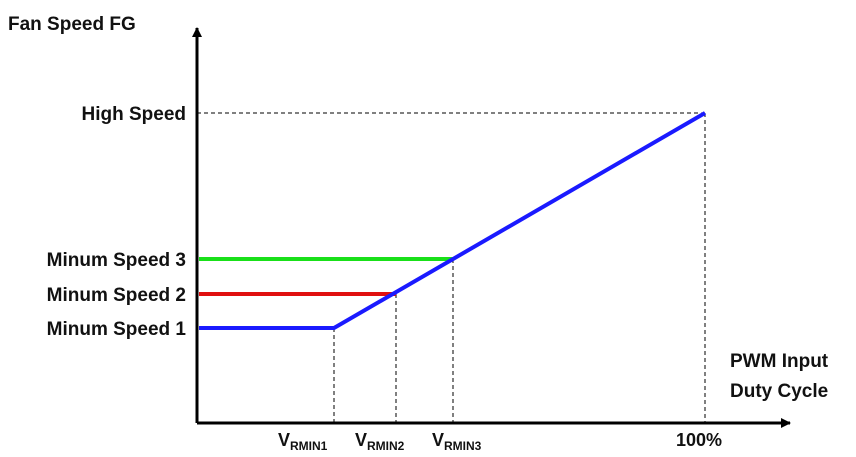 This screenshot has height=457, width=856. I want to click on y-axis-label: Fan Speed FG, so click(72, 24).